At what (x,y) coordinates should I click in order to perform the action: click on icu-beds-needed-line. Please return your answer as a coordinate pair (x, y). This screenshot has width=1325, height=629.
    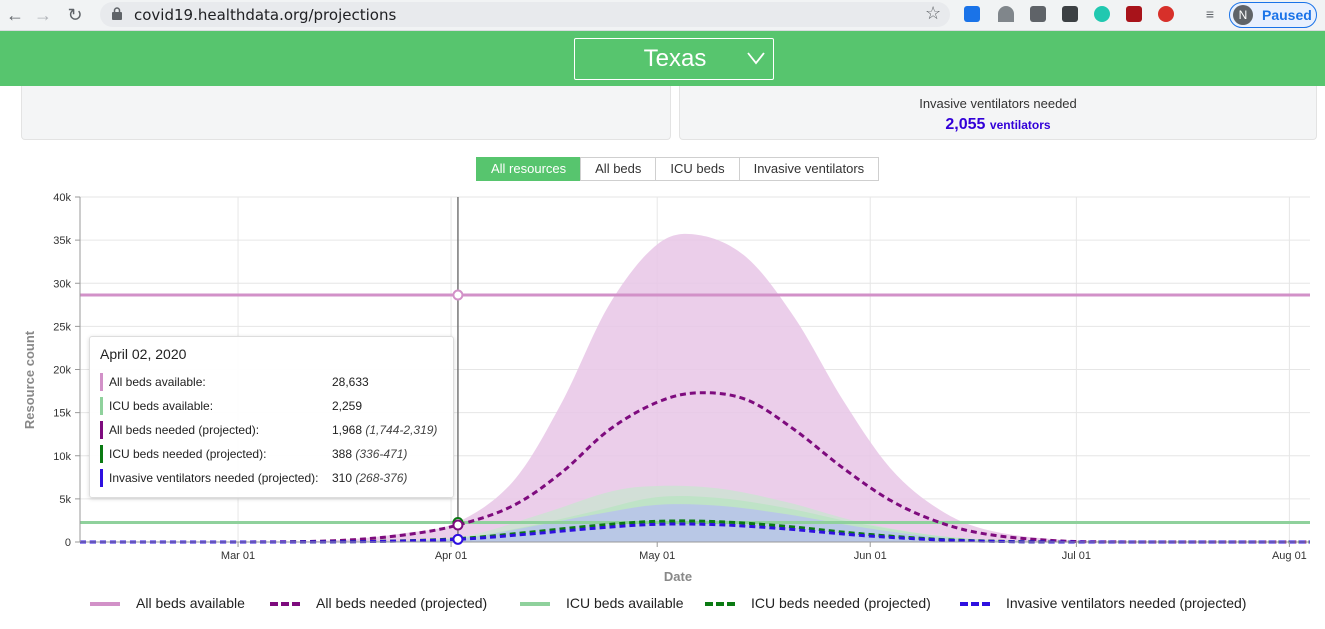
    Looking at the image, I should click on (694, 531).